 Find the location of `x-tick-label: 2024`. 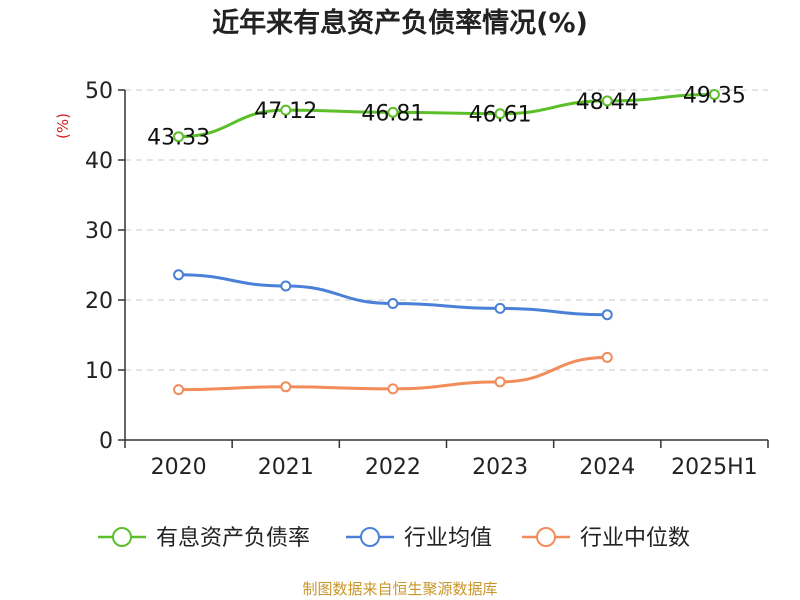

x-tick-label: 2024 is located at coordinates (607, 467).